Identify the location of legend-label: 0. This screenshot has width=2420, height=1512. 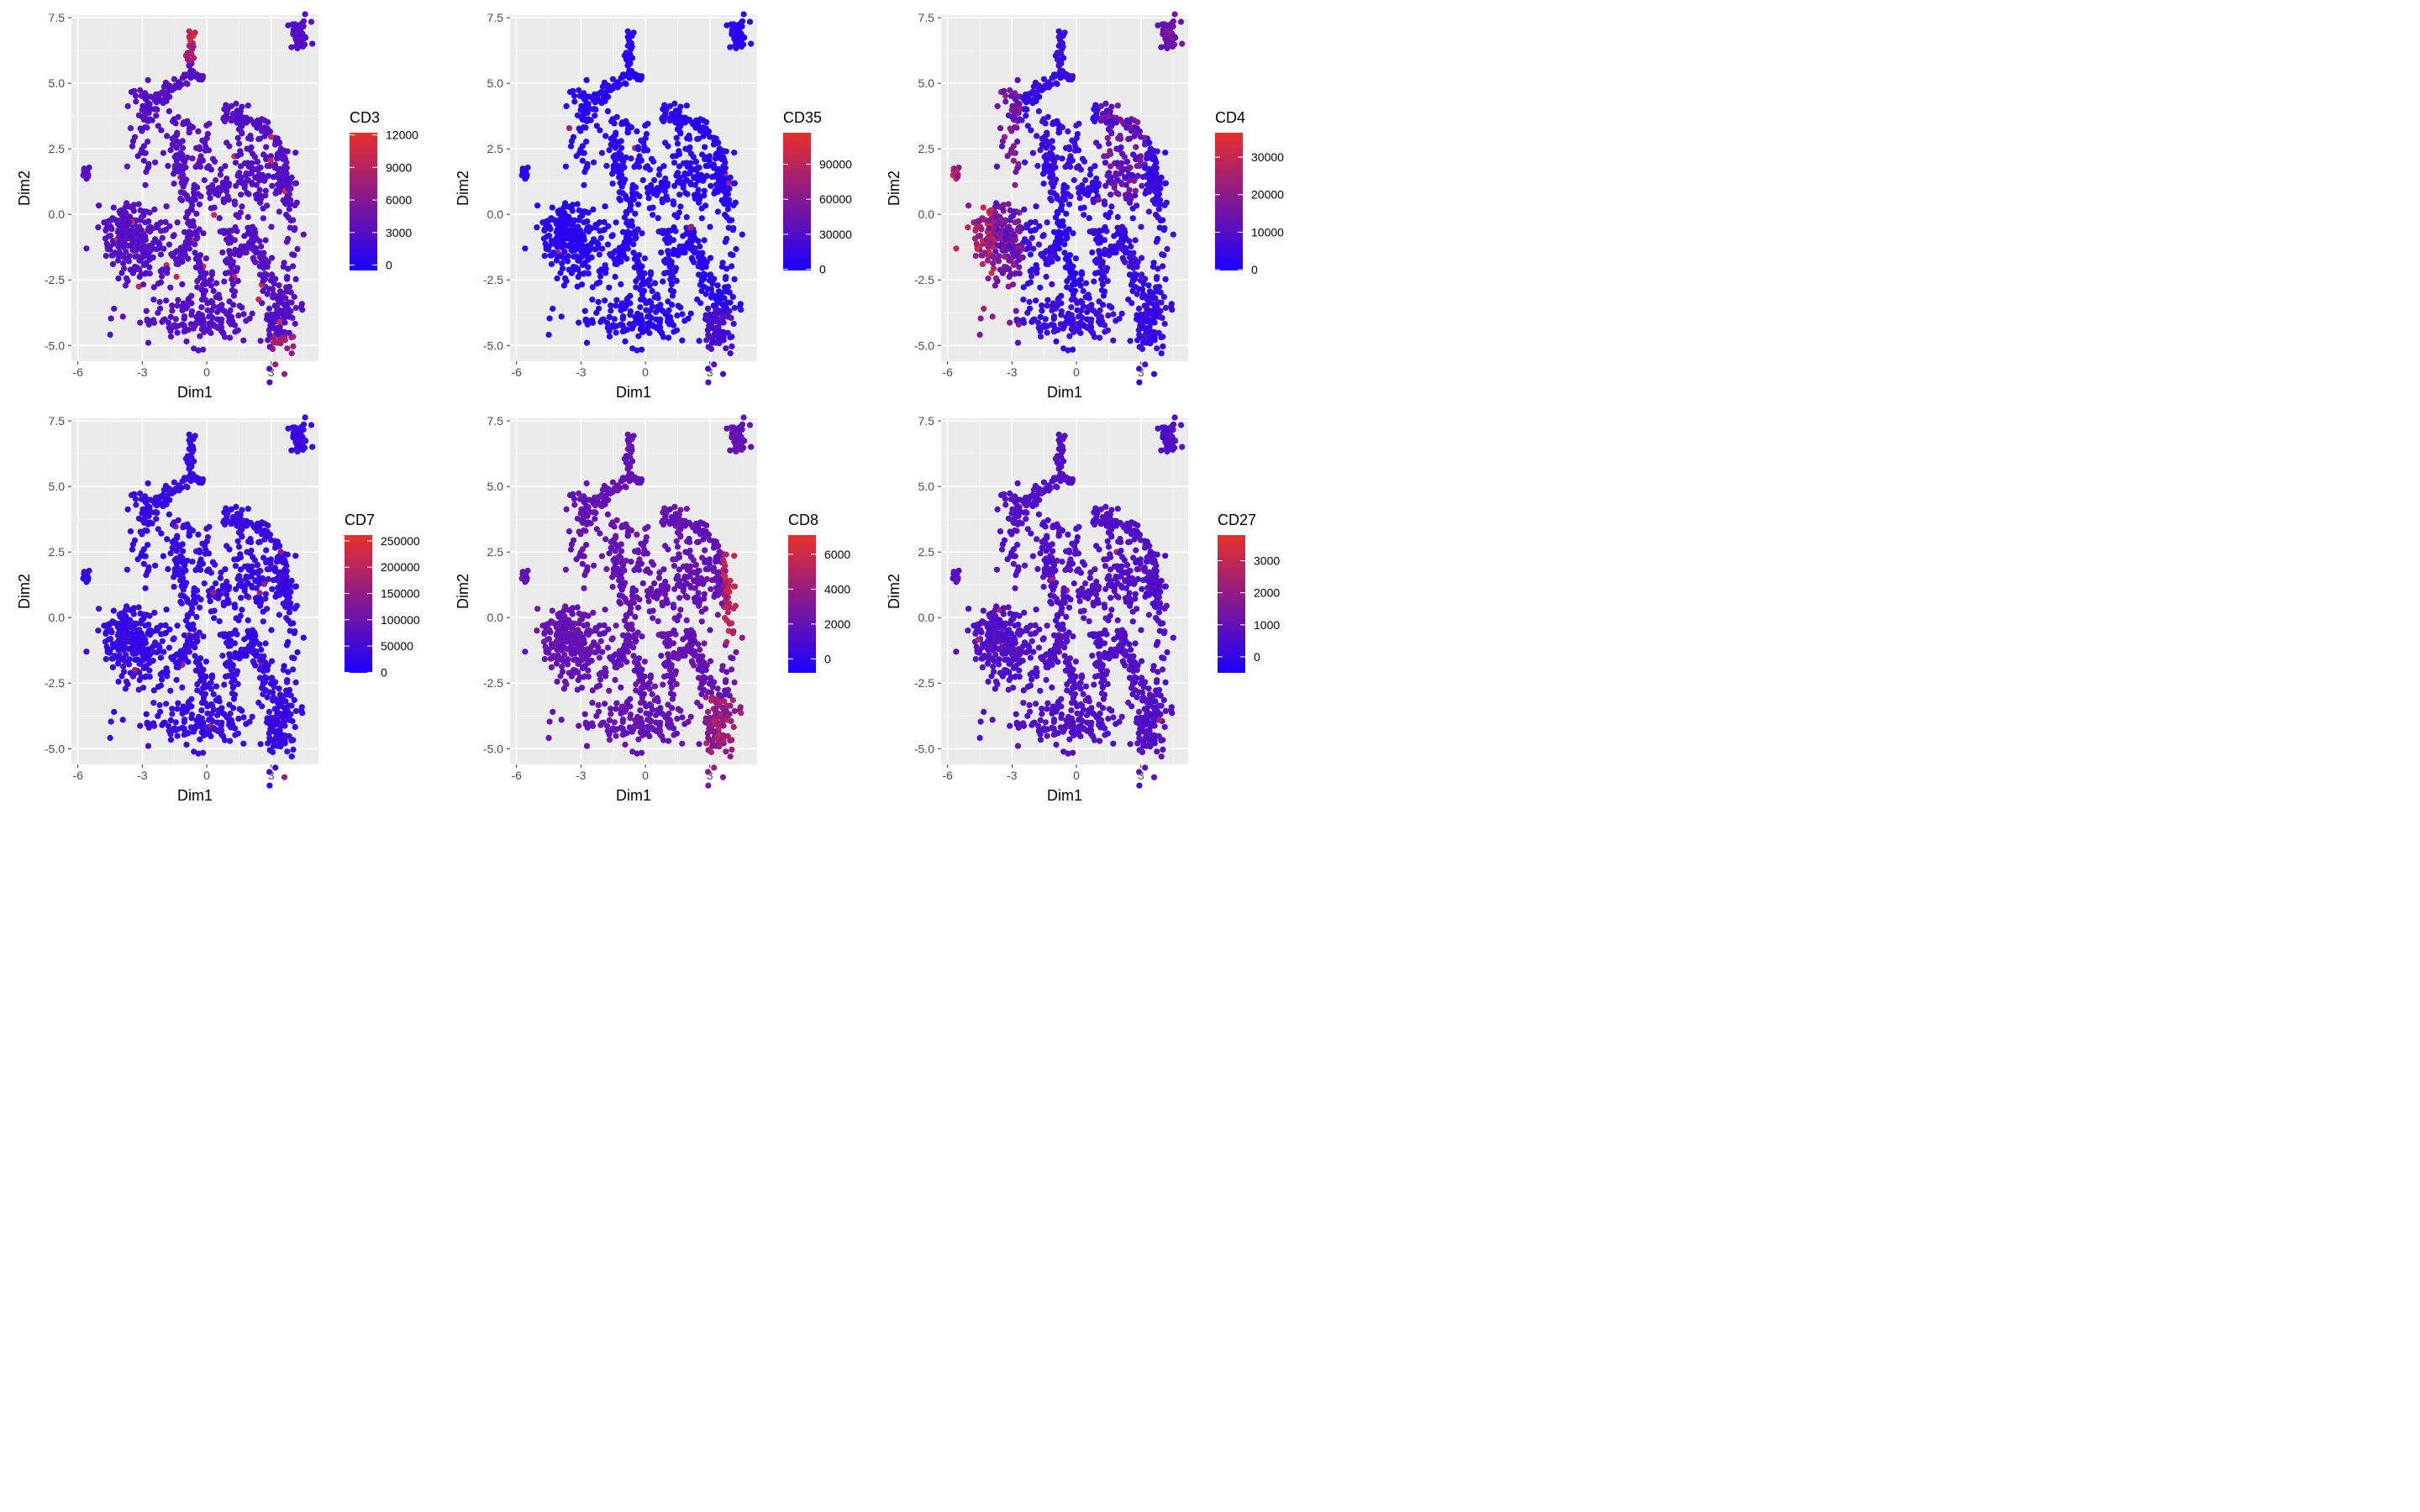
(823, 269).